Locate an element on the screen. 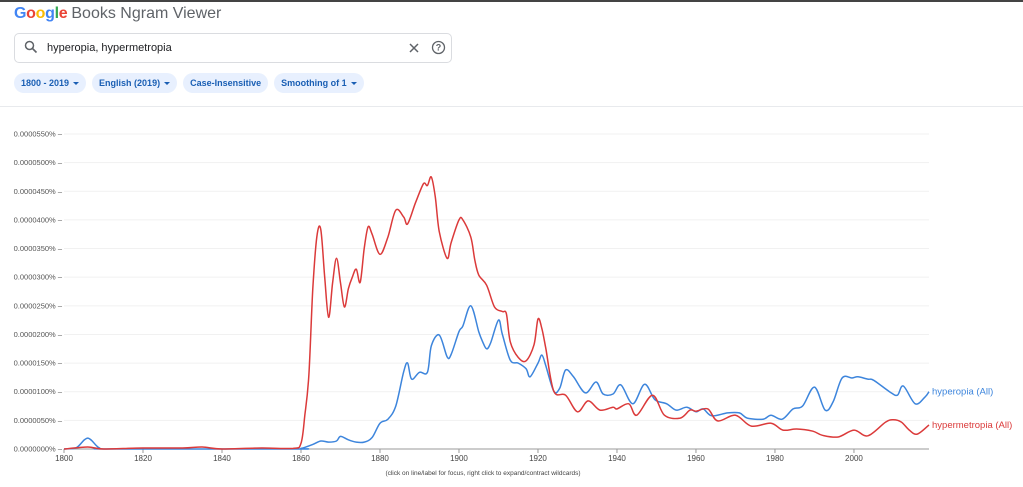  x-tick-label: 1960 is located at coordinates (696, 458).